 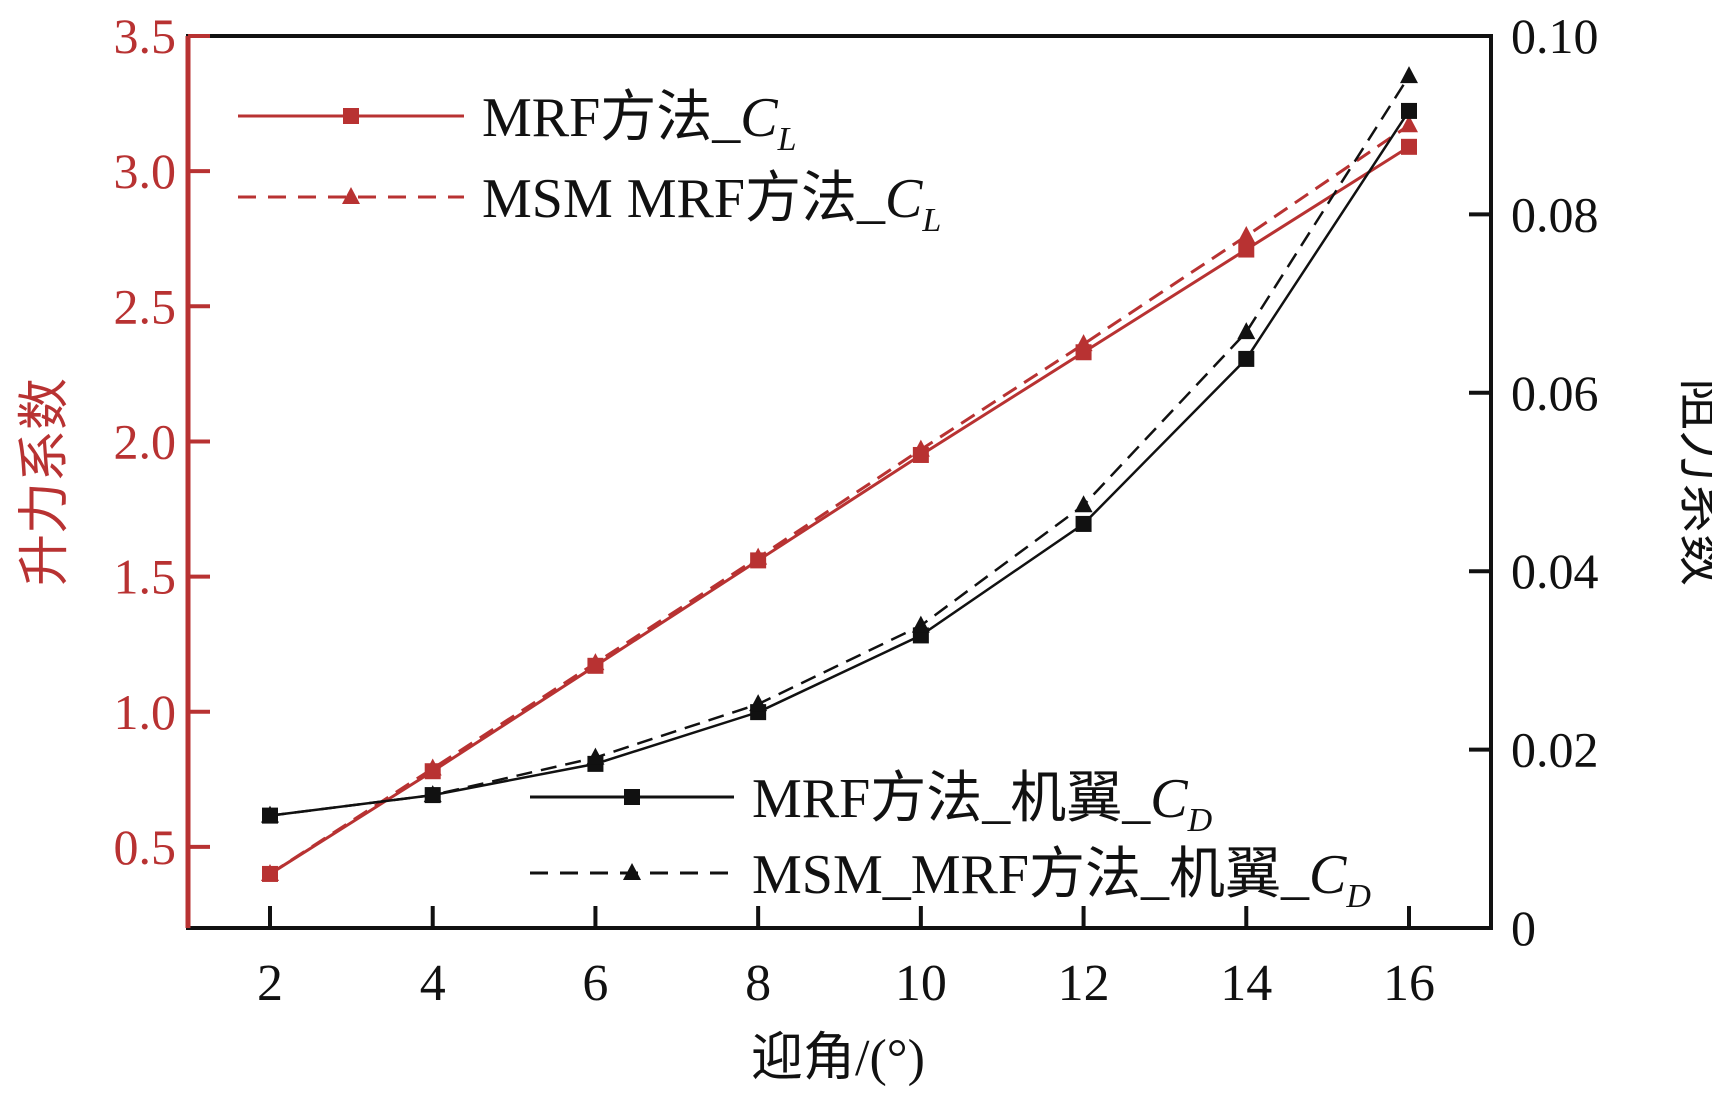 I want to click on y-tick-label: 1.5, so click(x=145, y=577).